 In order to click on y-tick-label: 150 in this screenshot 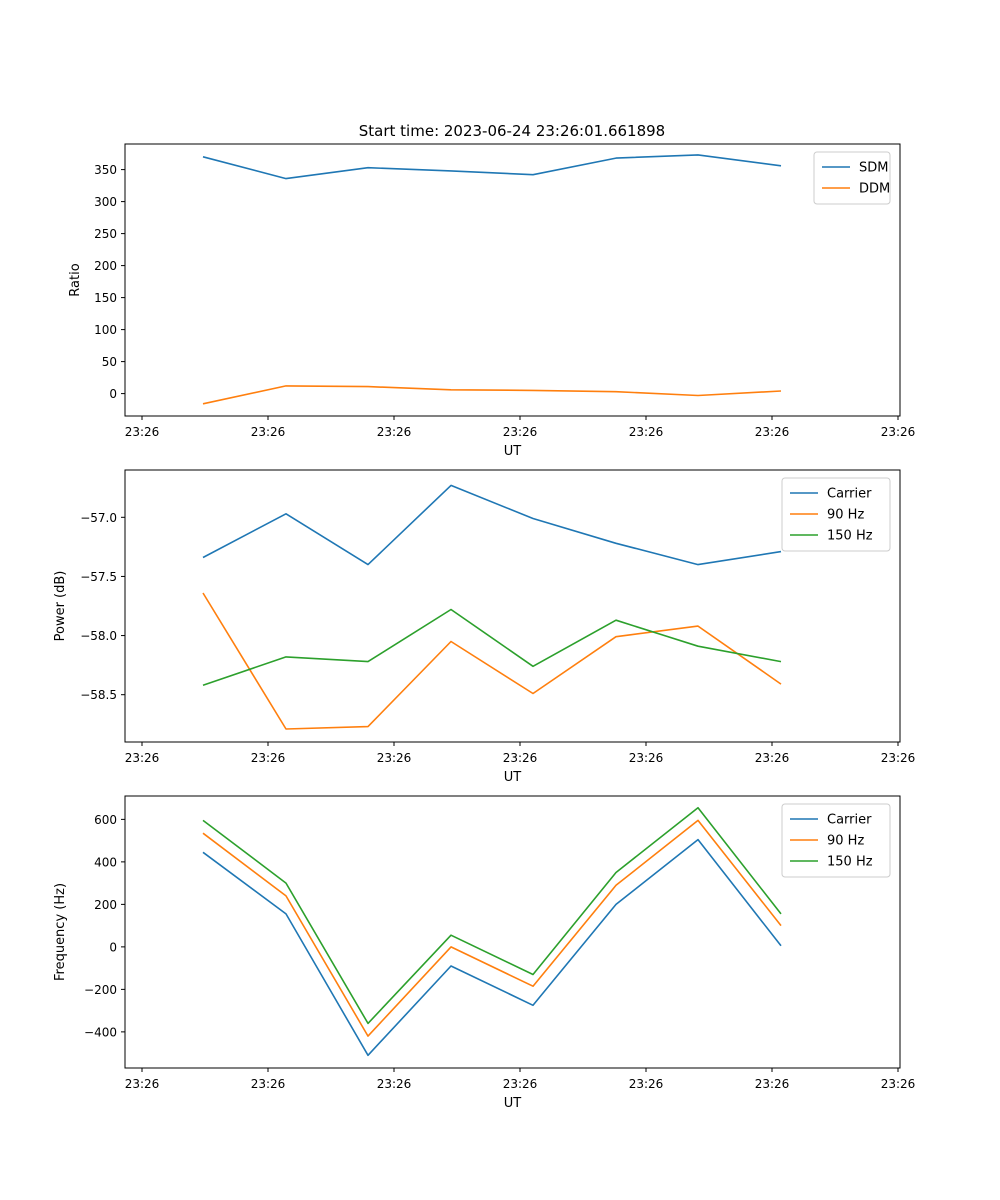, I will do `click(105, 298)`.